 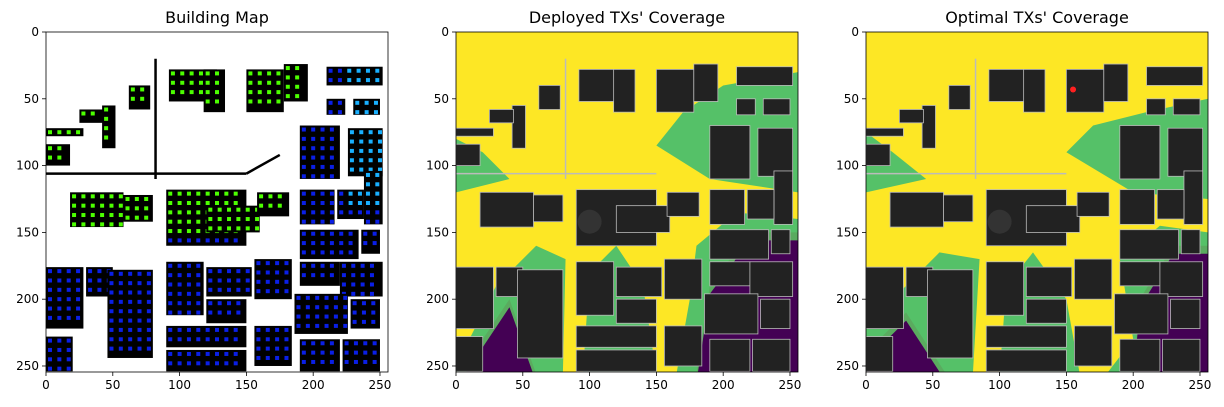 I want to click on x-tick-label: 200, so click(x=723, y=385).